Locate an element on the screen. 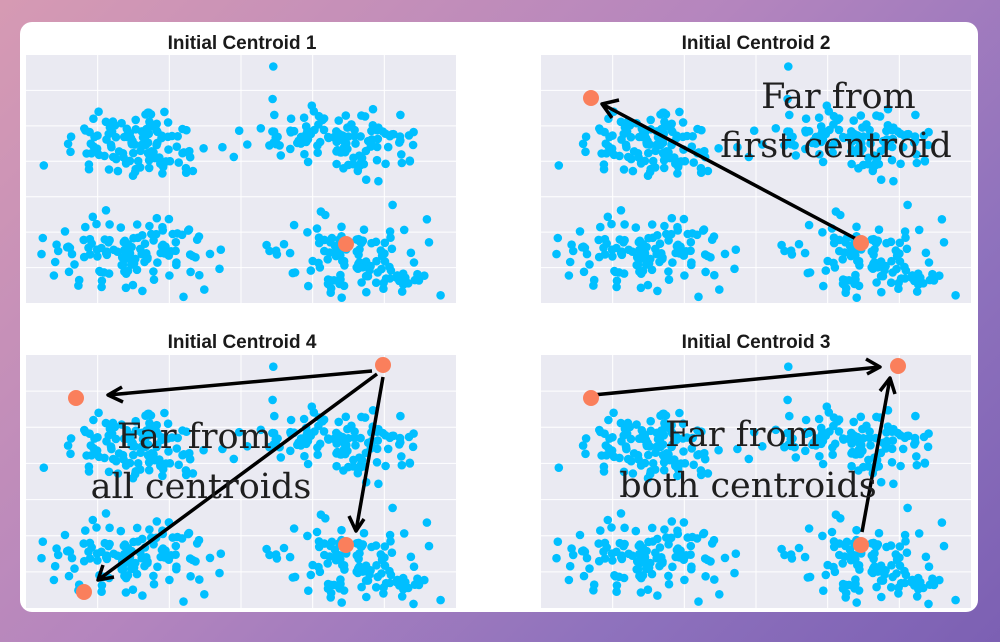 This screenshot has width=1000, height=642. annotation-text: Far from all centroids is located at coordinates (201, 462).